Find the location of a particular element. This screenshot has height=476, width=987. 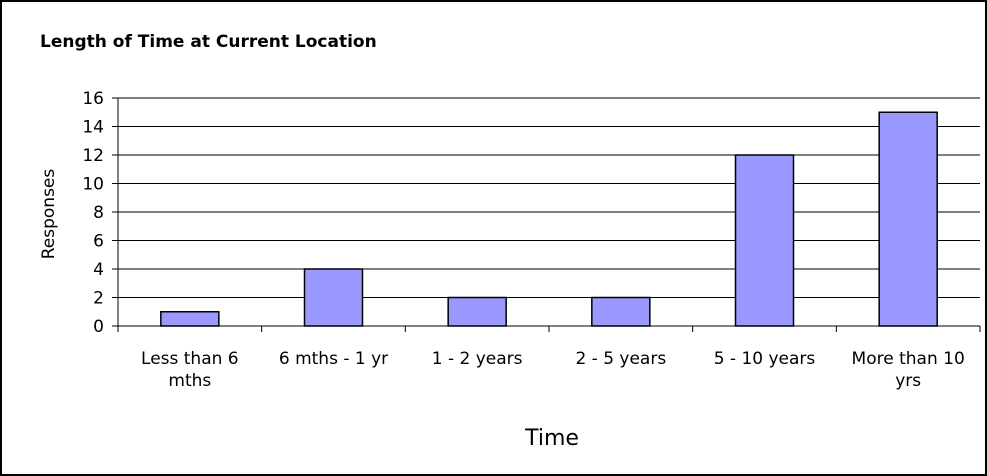

chart-title: Length of Time at Current Location is located at coordinates (208, 42).